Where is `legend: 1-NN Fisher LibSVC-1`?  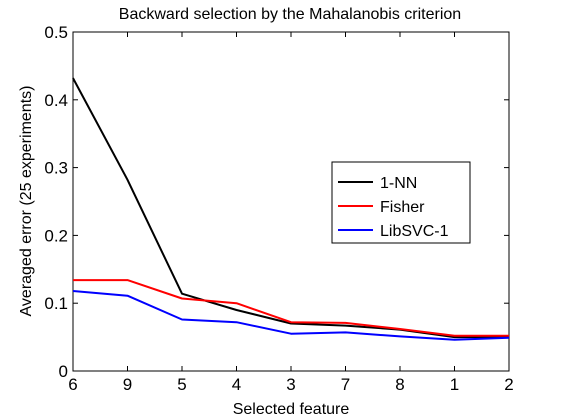
legend: 1-NN Fisher LibSVC-1 is located at coordinates (401, 202).